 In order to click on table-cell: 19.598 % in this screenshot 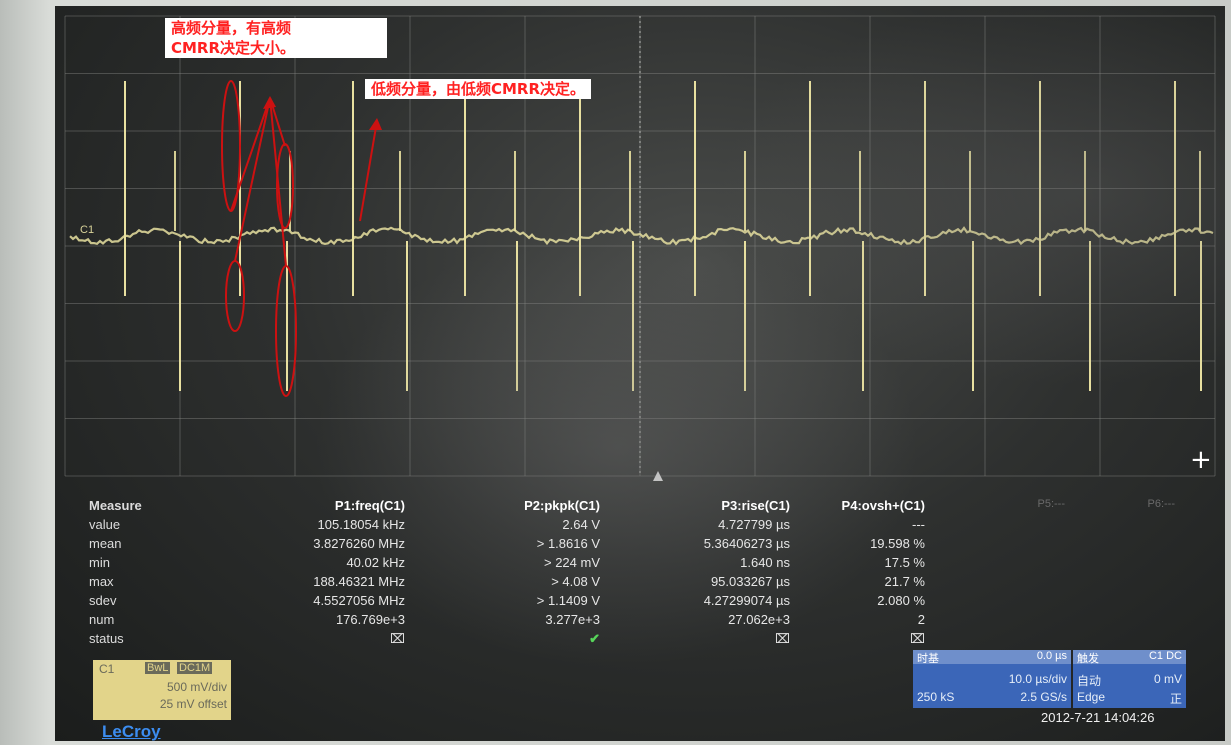, I will do `click(855, 543)`.